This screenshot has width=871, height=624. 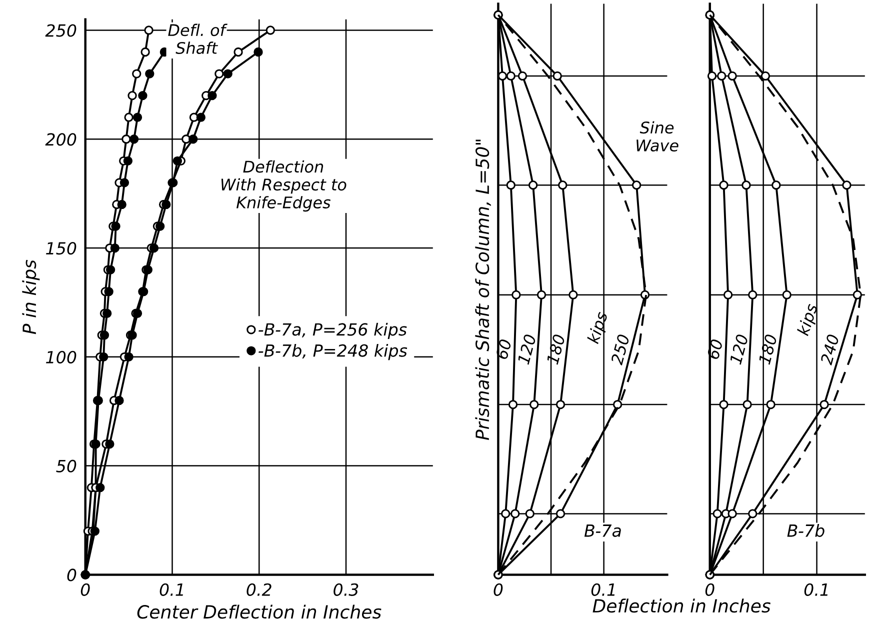 What do you see at coordinates (61, 357) in the screenshot?
I see `y-tick-label: 100` at bounding box center [61, 357].